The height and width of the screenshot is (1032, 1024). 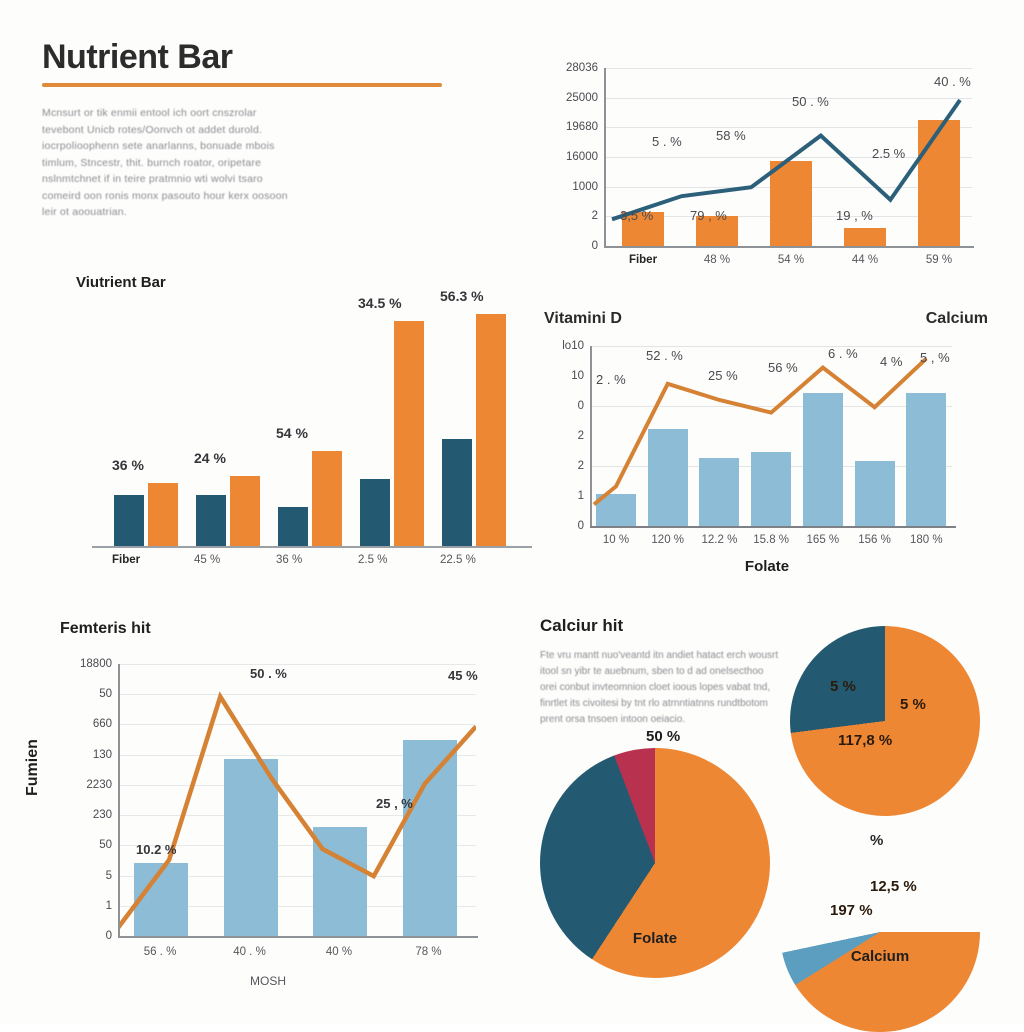 I want to click on femteris-y-axis, so click(x=119, y=800).